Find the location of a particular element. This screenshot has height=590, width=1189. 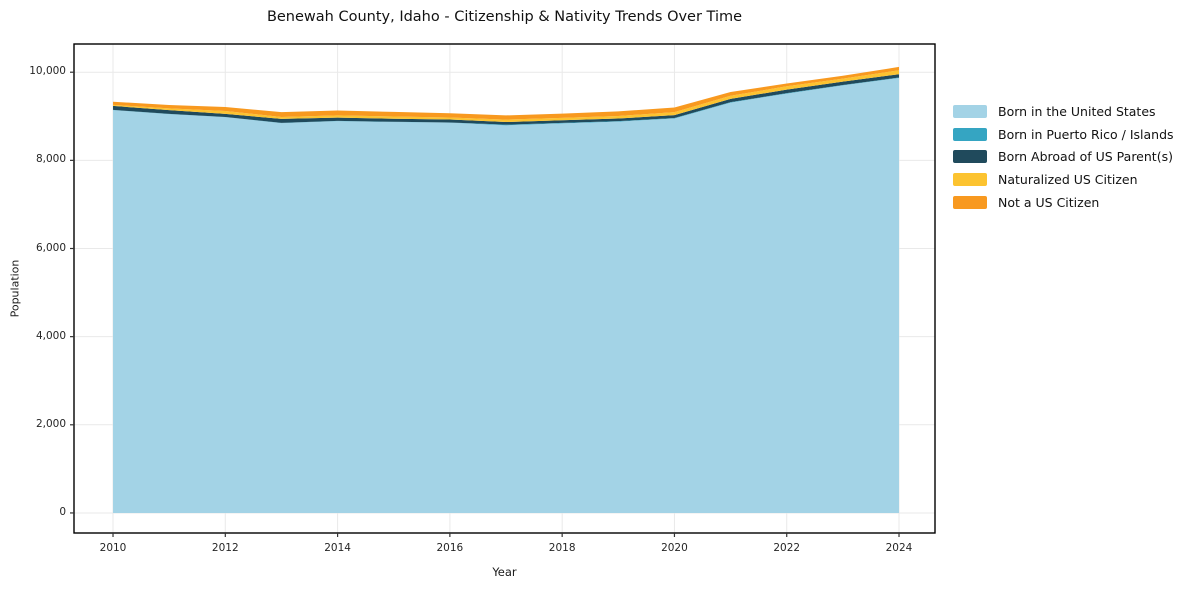

legend-item: Born in the United States is located at coordinates (1063, 111).